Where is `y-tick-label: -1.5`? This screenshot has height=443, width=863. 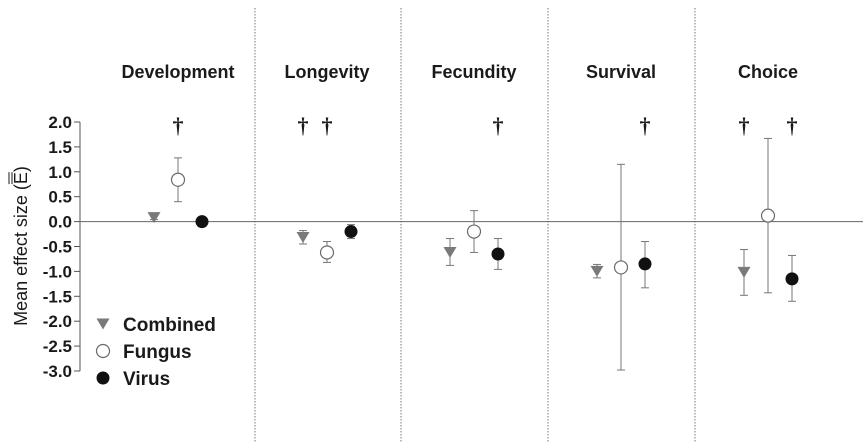
y-tick-label: -1.5 is located at coordinates (57, 296).